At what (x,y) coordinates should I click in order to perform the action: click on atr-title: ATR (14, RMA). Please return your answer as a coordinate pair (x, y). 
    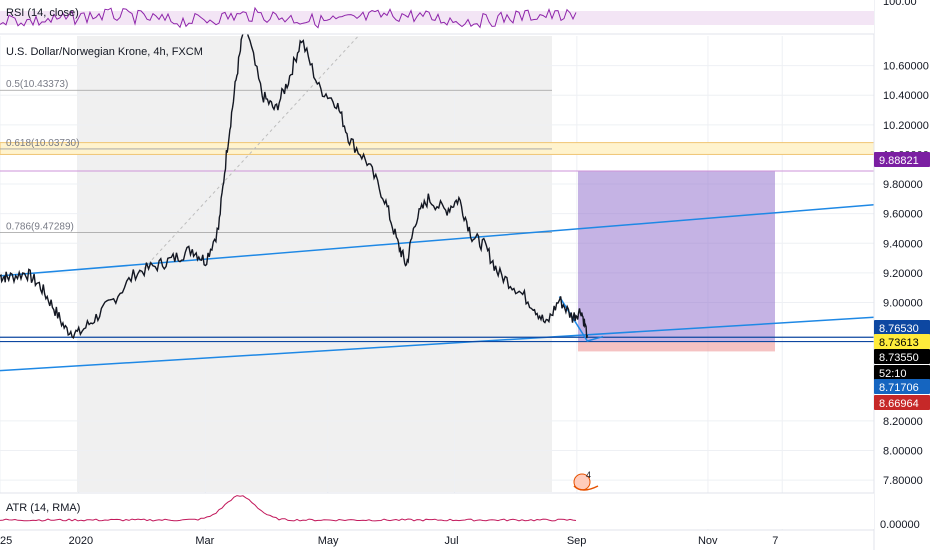
    Looking at the image, I should click on (43, 508).